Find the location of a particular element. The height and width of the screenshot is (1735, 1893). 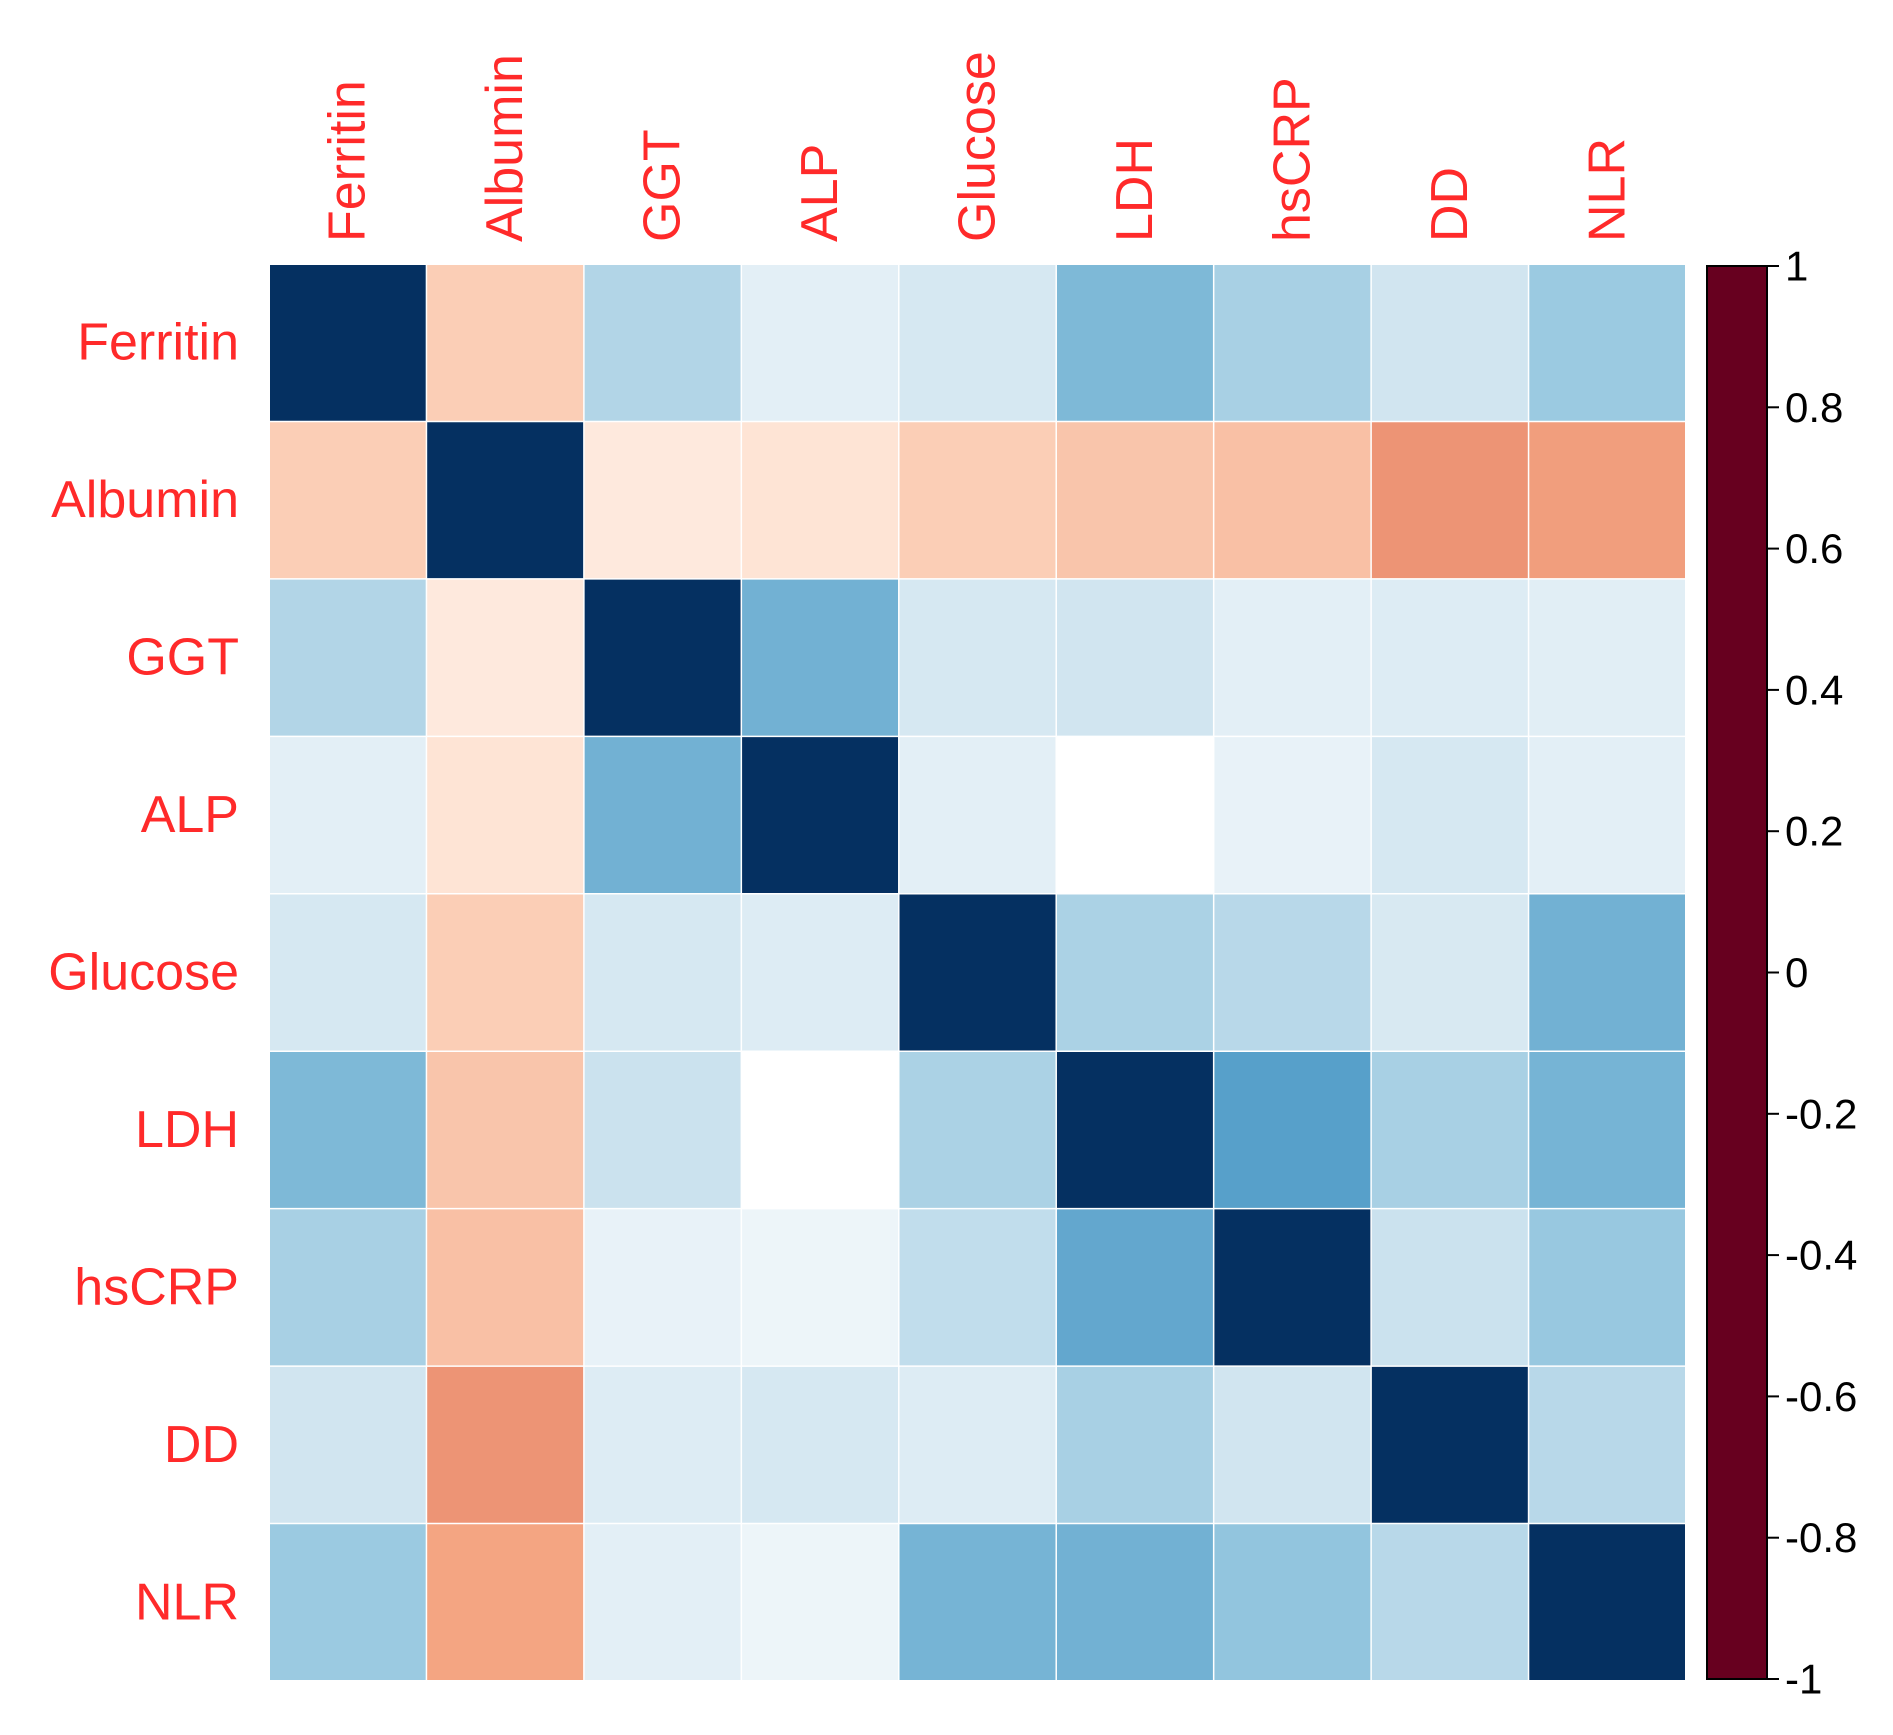

heatmap-cell-ldh-ferritin is located at coordinates (348, 1130).